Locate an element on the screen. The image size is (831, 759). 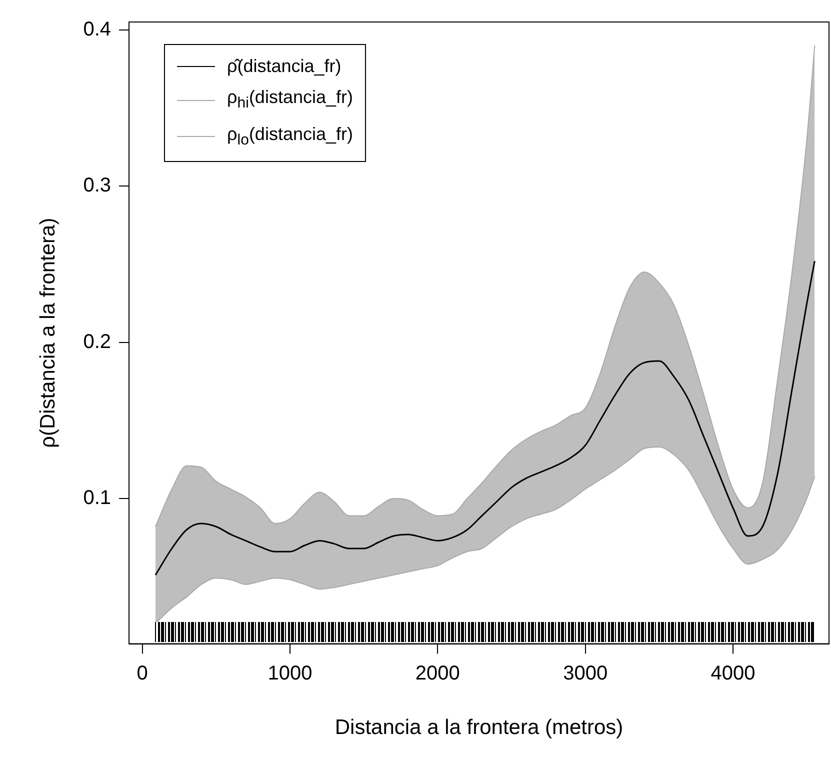
y-tick-label: 0.2 is located at coordinates (97, 341).